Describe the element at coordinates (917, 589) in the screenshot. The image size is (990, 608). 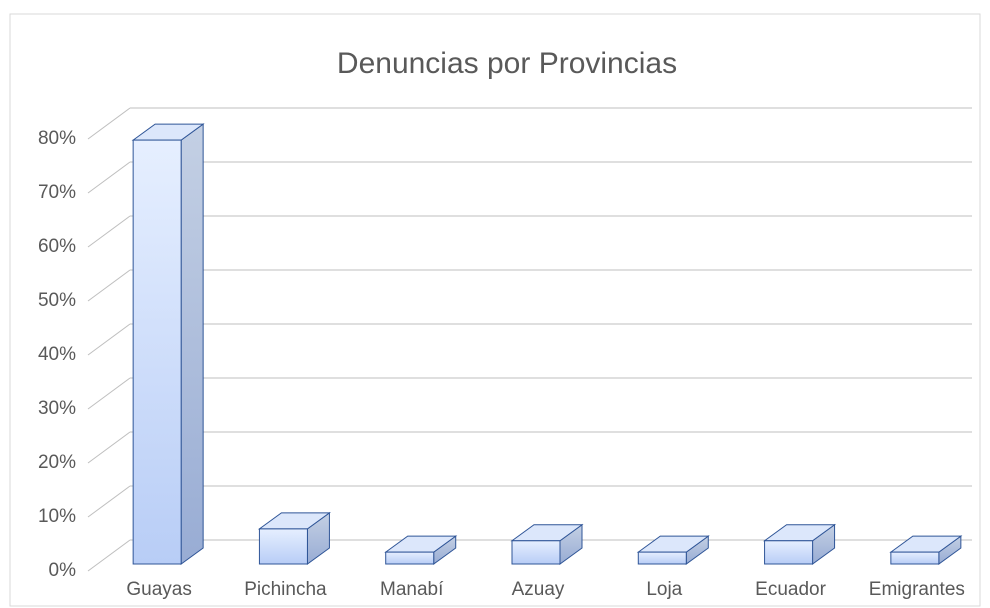
I see `x-tick-label: Emigrantes` at that location.